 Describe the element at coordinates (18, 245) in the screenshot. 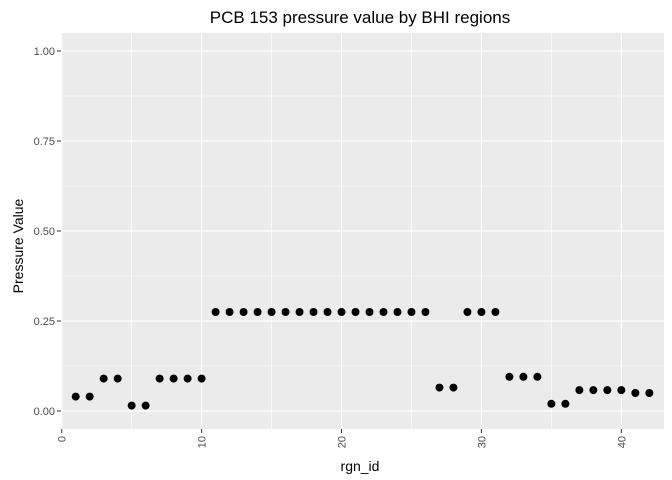

I see `y-axis-title: Pressure Value` at that location.